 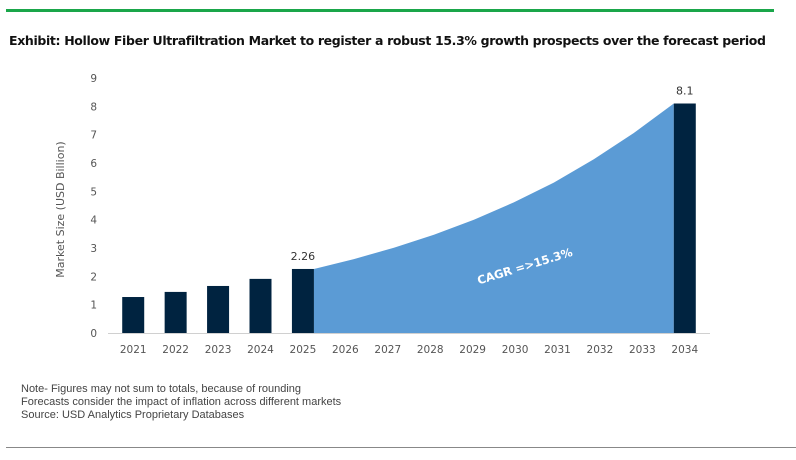 I want to click on x-tick-label: 2034, so click(x=684, y=350).